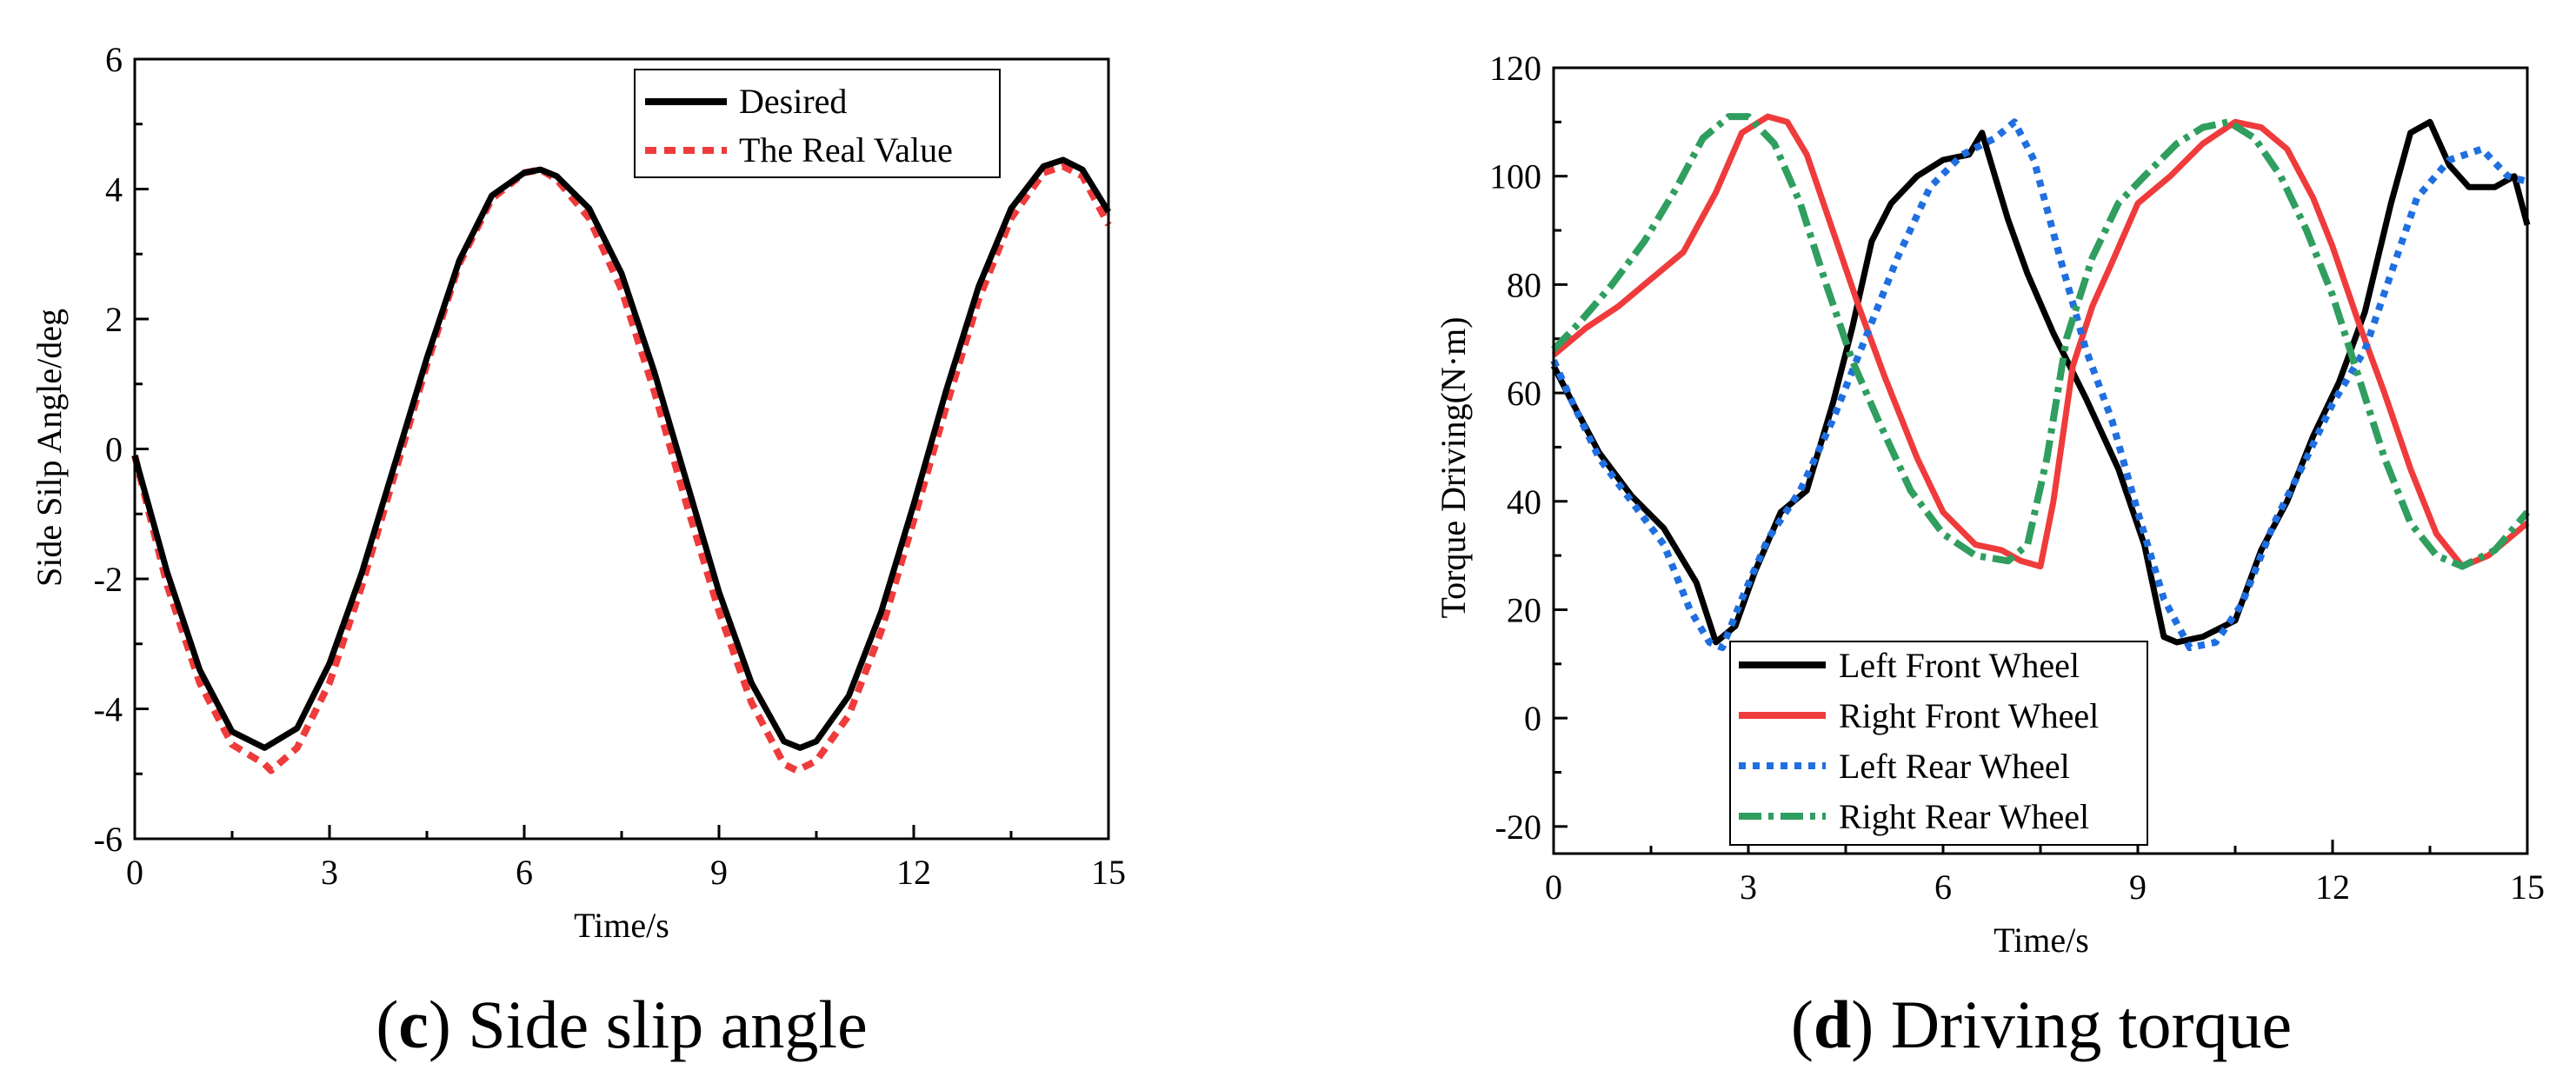 The width and height of the screenshot is (2576, 1090). What do you see at coordinates (114, 449) in the screenshot?
I see `c-y-tick-label: 0` at bounding box center [114, 449].